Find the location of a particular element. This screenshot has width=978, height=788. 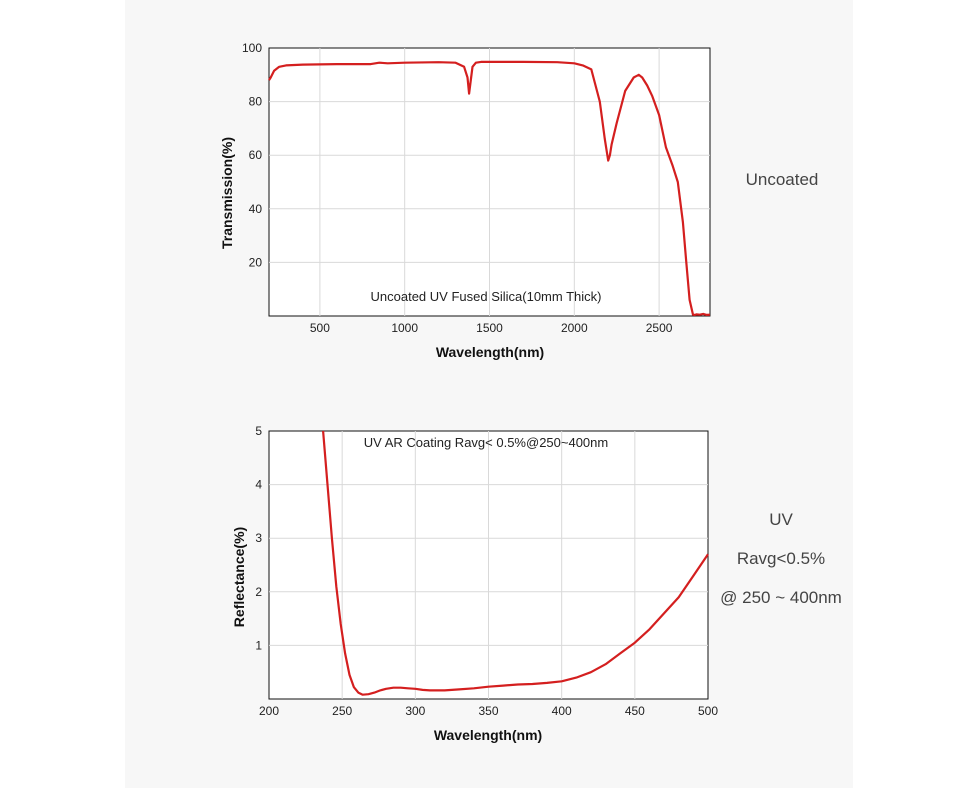

x-tick-label: 2000 is located at coordinates (574, 328).